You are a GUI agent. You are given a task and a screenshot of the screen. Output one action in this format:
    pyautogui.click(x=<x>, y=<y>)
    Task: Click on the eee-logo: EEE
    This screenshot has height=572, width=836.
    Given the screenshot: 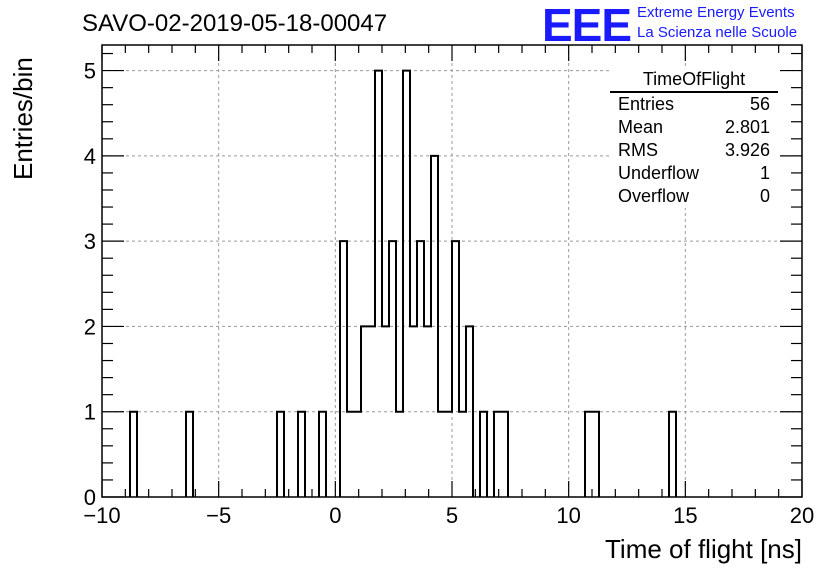 What is the action you would take?
    pyautogui.click(x=587, y=25)
    